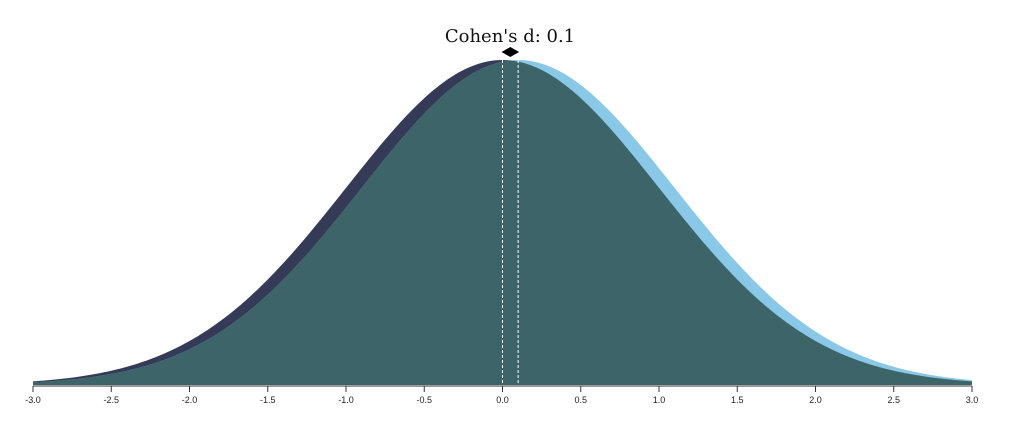 This screenshot has height=427, width=1024. I want to click on chart-title: Cohen's d: 0.1, so click(510, 36).